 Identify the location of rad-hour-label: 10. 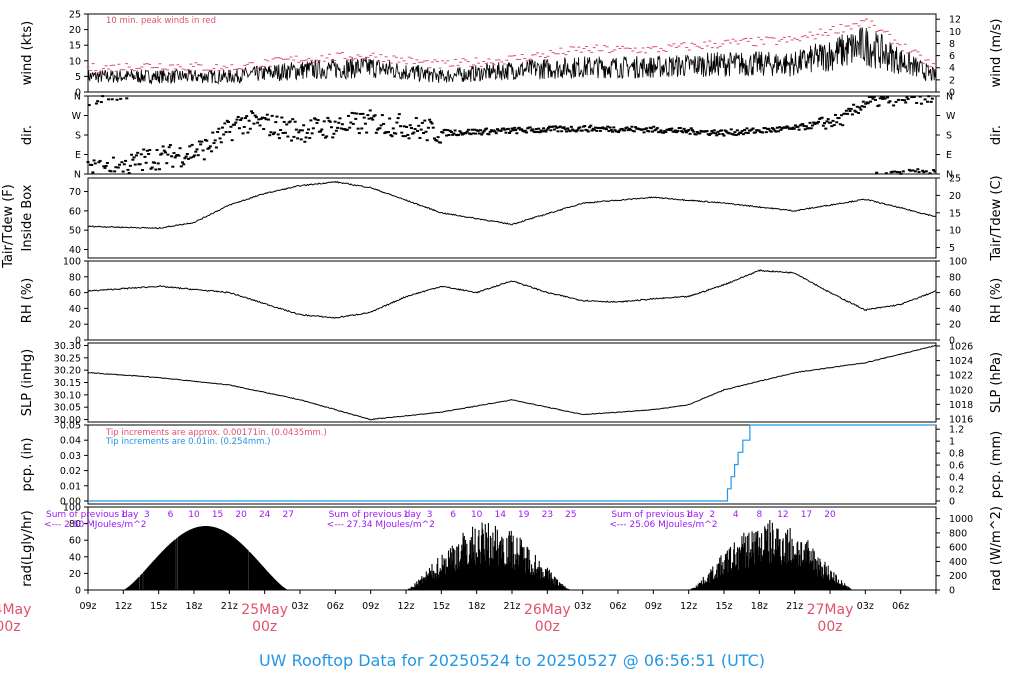
(194, 515).